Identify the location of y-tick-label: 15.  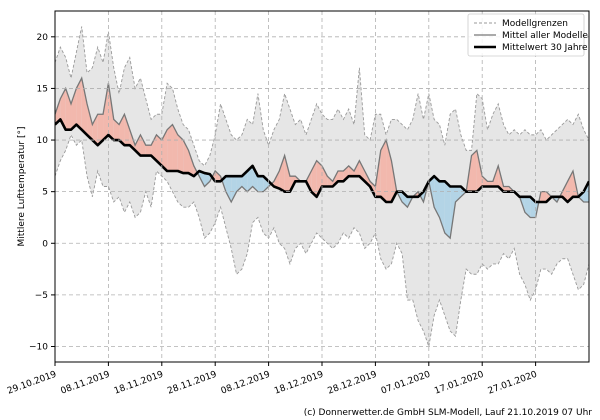
(42, 89).